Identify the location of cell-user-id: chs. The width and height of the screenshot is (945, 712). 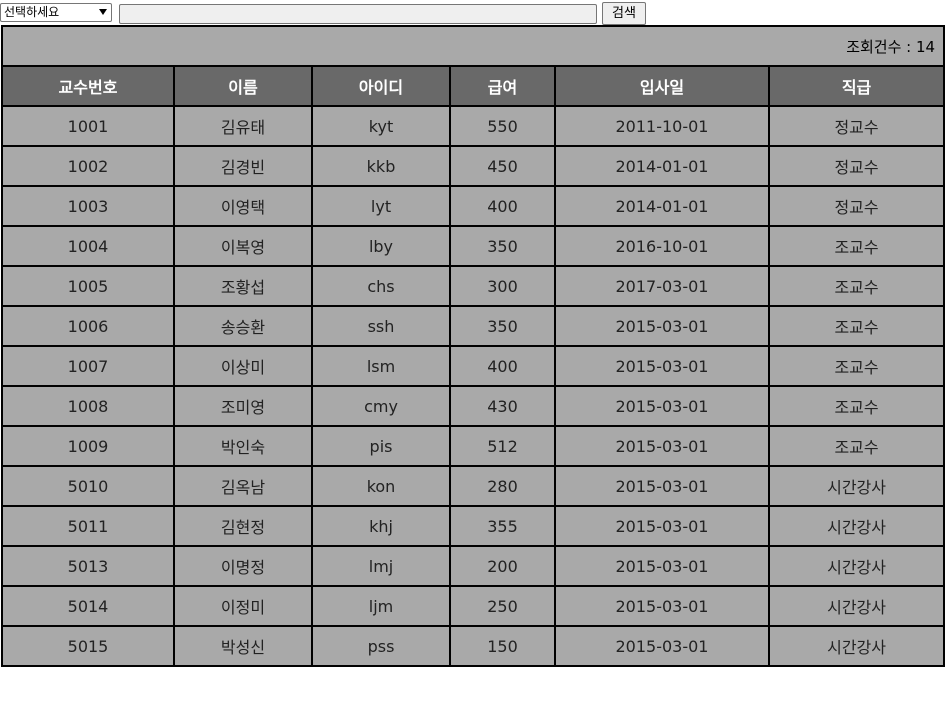
(381, 286).